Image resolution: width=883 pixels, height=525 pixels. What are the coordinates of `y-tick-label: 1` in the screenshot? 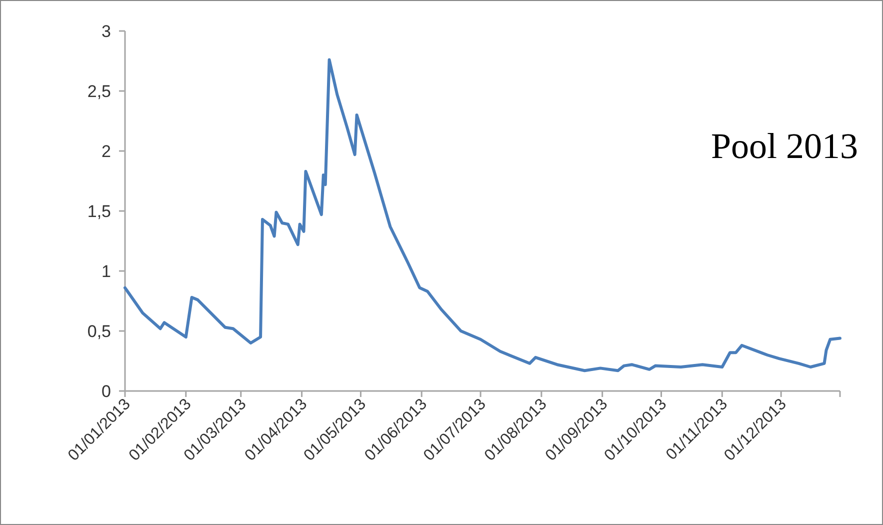 It's located at (106, 271).